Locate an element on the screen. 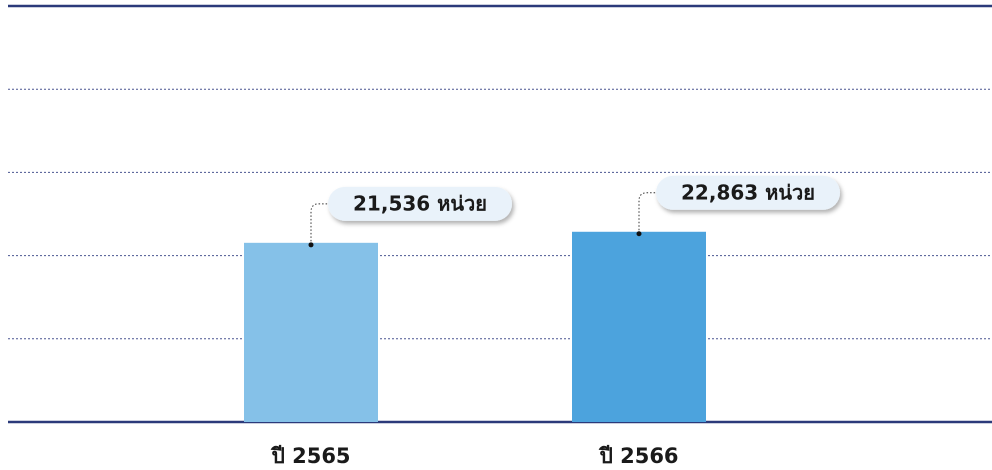  x-tick-label: ปี 2566 is located at coordinates (638, 456).